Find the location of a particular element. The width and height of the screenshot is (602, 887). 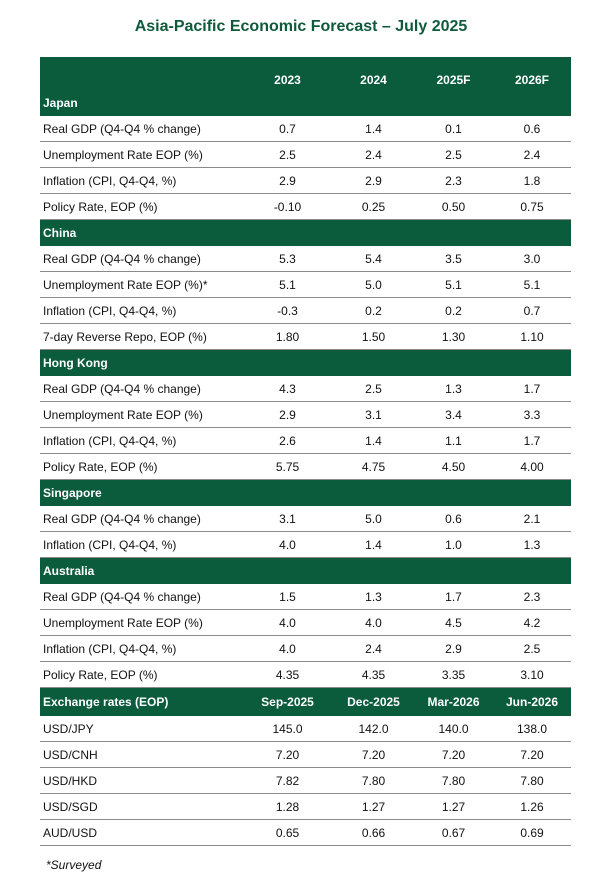

value-cell: 4.35 is located at coordinates (373, 674).